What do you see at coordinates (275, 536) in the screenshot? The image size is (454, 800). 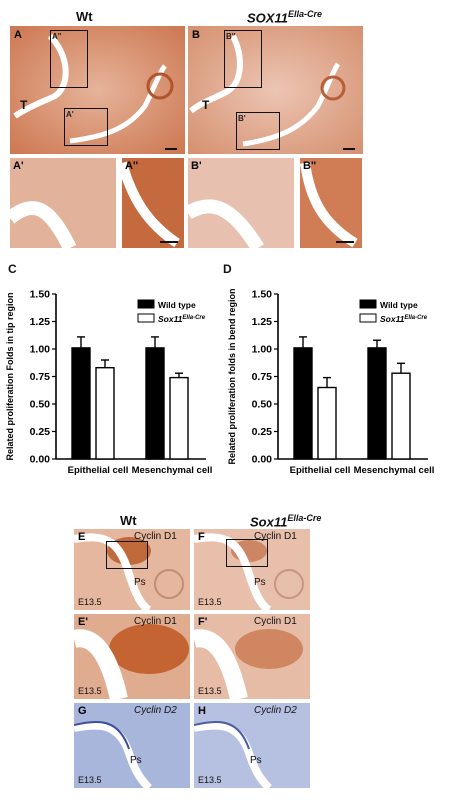 I see `cyclin-d1-label-f: Cyclin D1` at bounding box center [275, 536].